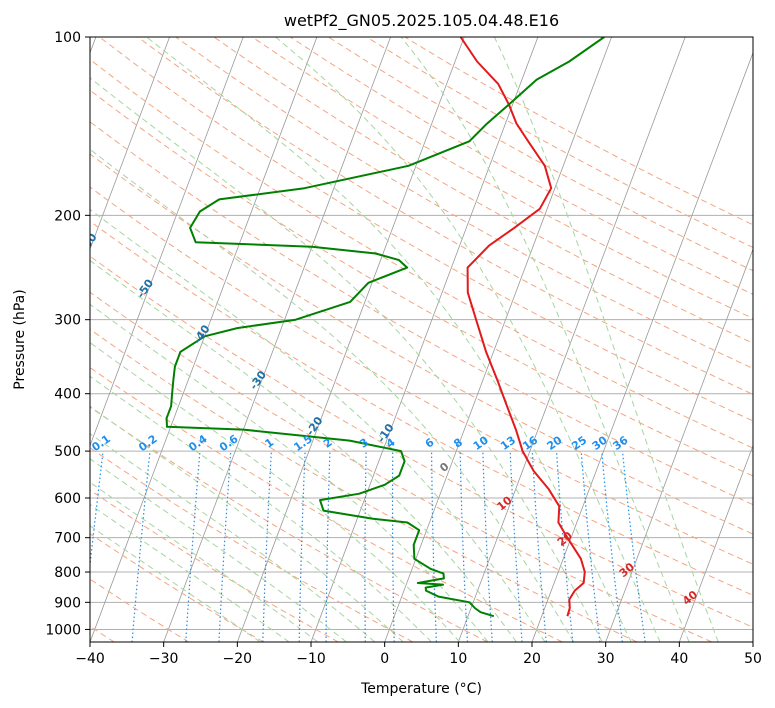 The width and height of the screenshot is (775, 708). I want to click on x-tick-label: 30, so click(606, 659).